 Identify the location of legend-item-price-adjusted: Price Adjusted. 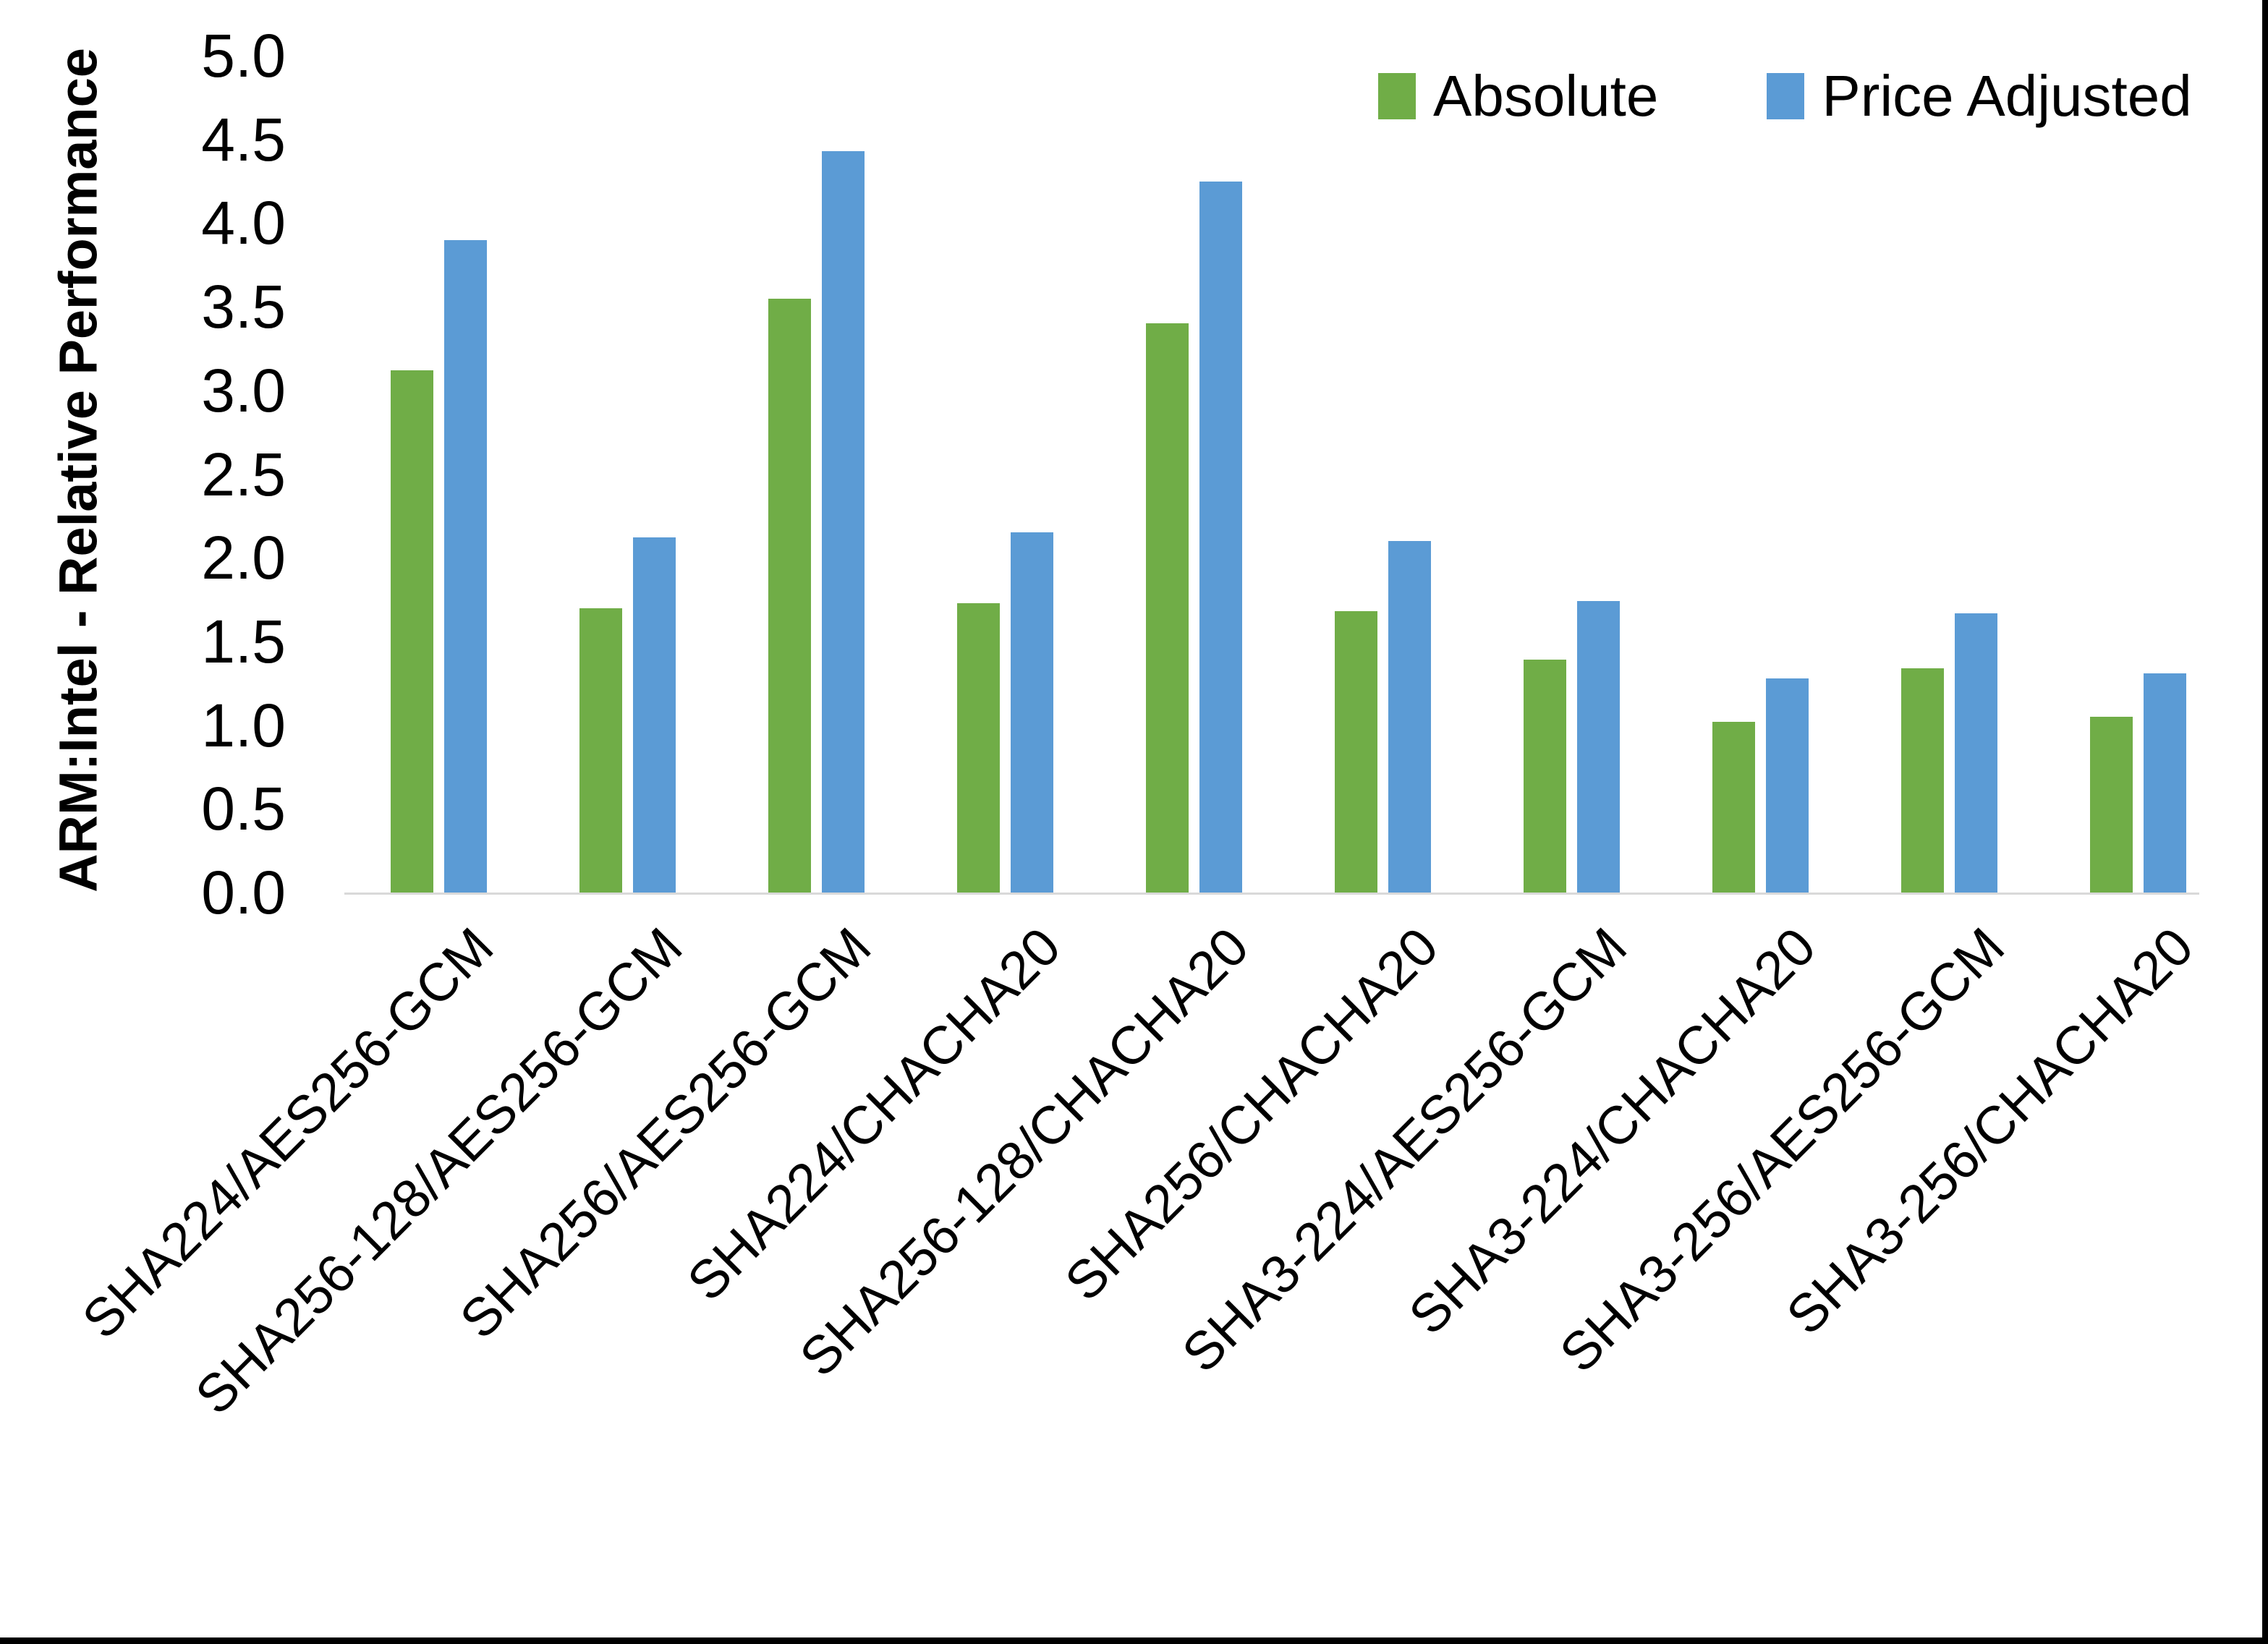
(1979, 96).